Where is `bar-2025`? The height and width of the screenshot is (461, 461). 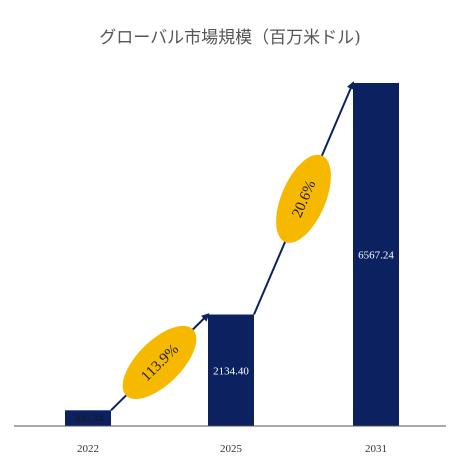
bar-2025 is located at coordinates (231, 370).